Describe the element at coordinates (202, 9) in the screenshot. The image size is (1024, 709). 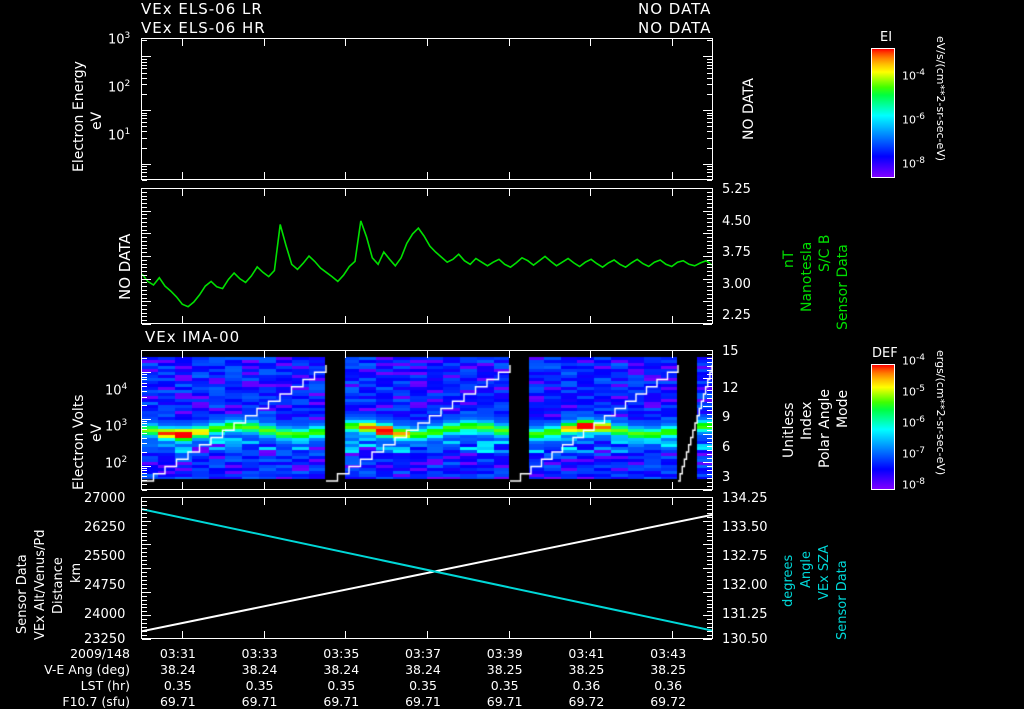
I see `panel1-header-left-lr: VEx ELS-06 LR` at that location.